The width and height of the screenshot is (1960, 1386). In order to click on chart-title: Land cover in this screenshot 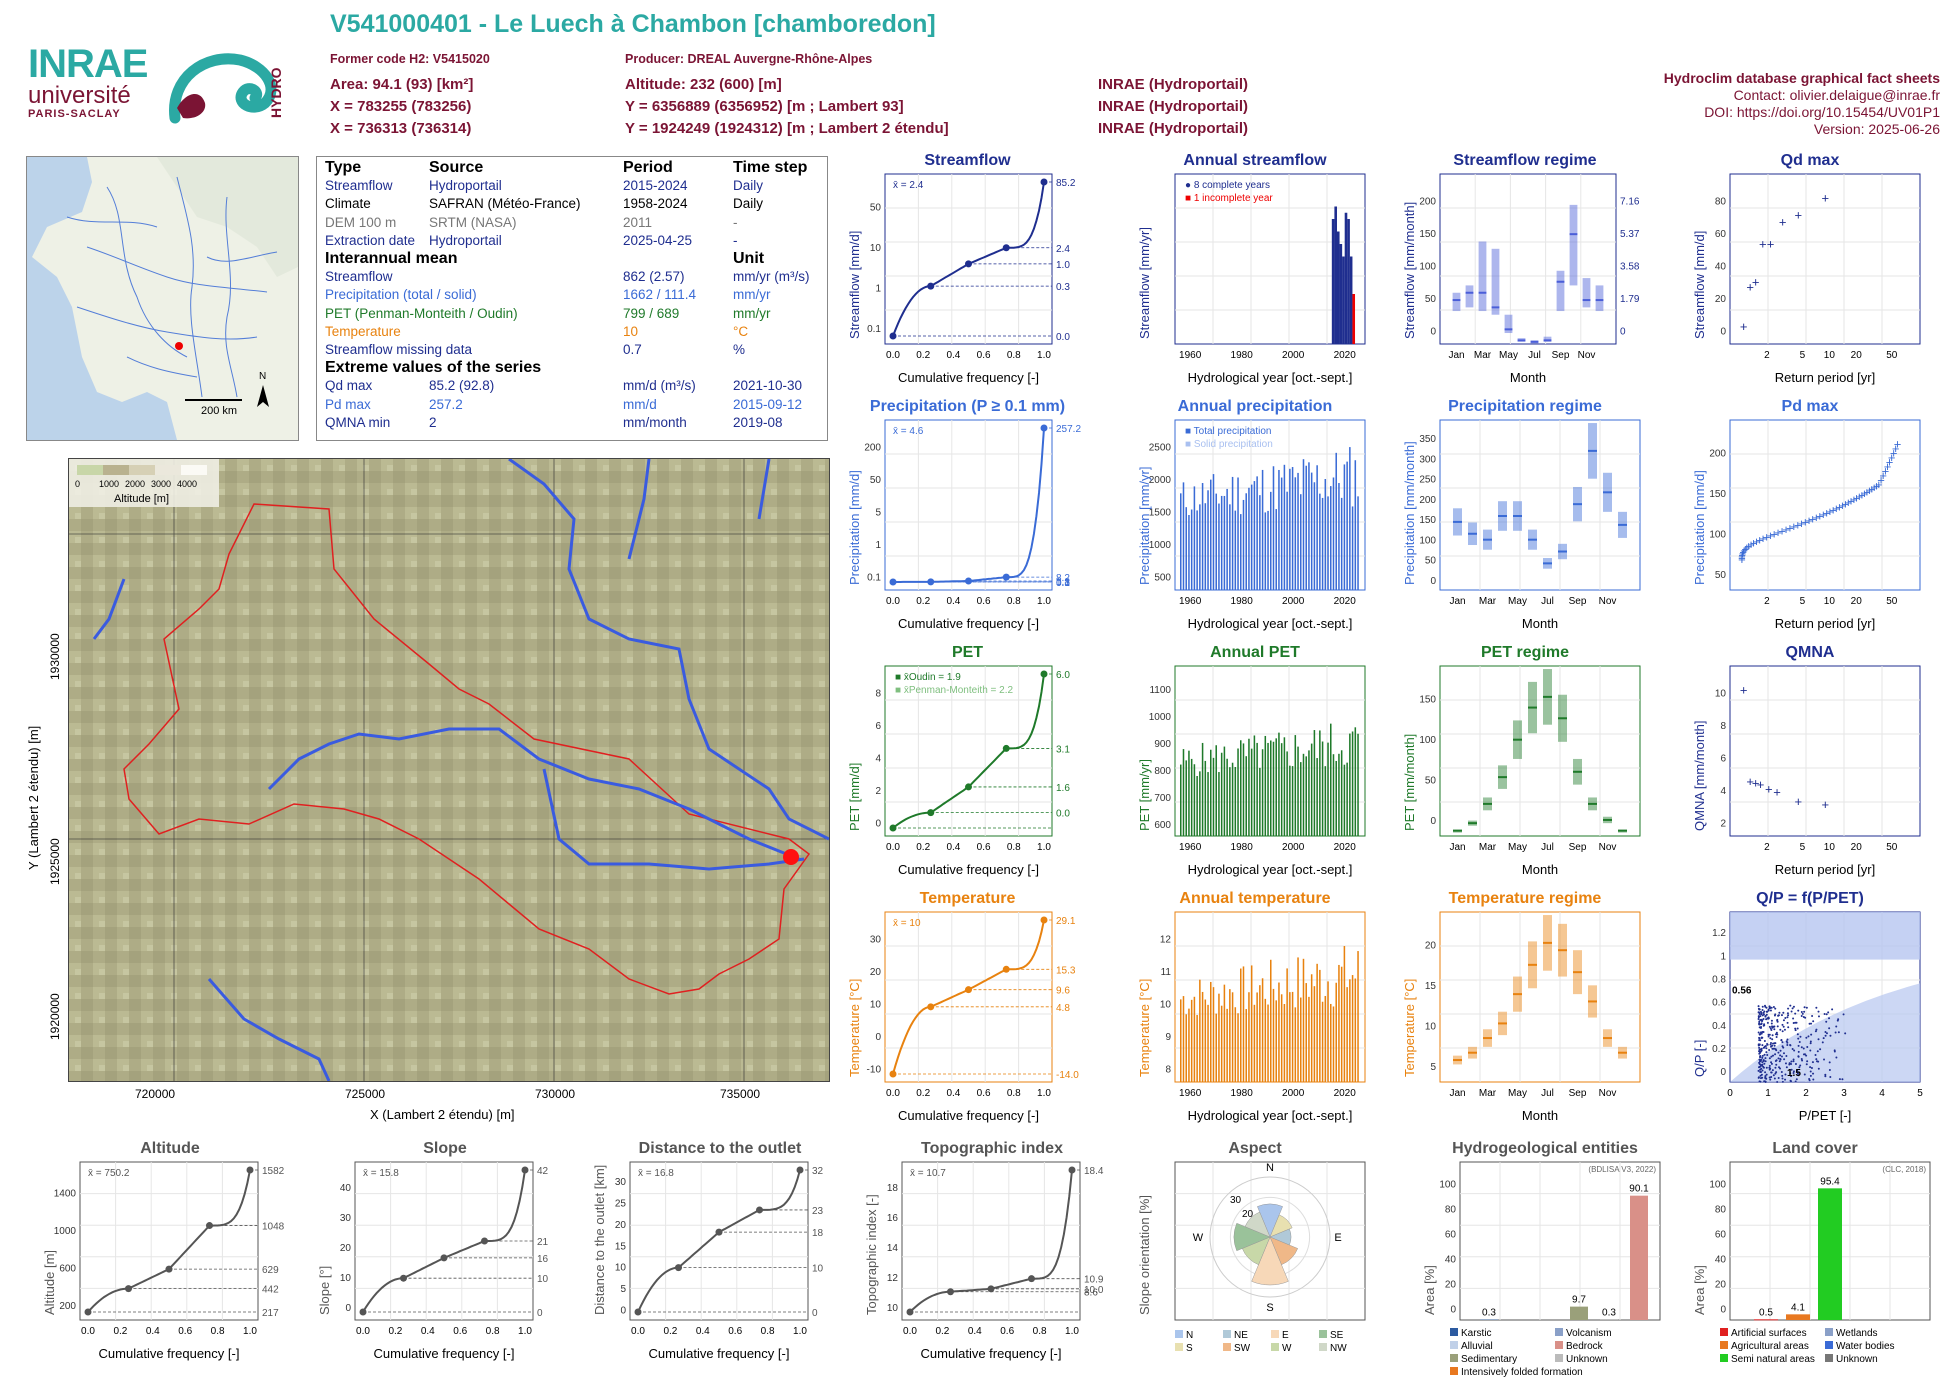, I will do `click(1815, 1148)`.